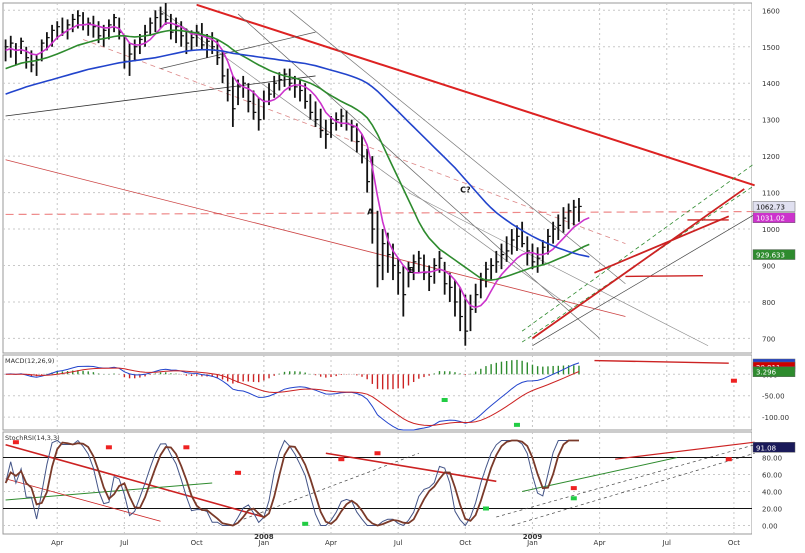  Describe the element at coordinates (32, 438) in the screenshot. I see `stoch-panel-label: StochRSI(14,3,3)` at that location.